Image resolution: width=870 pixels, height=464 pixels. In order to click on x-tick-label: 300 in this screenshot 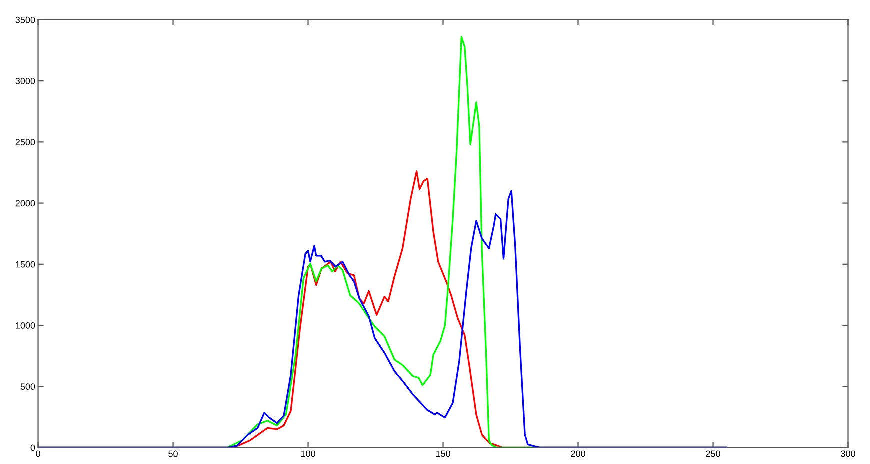, I will do `click(848, 454)`.